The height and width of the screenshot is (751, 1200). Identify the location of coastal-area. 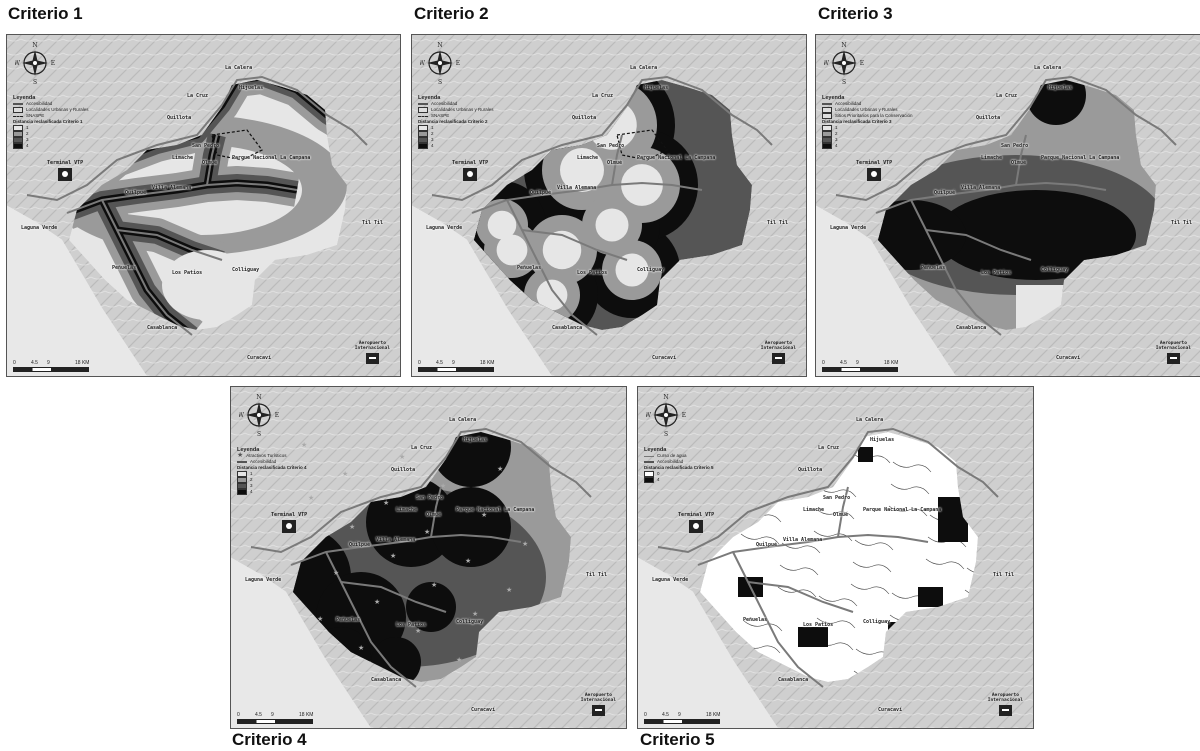
(886, 290).